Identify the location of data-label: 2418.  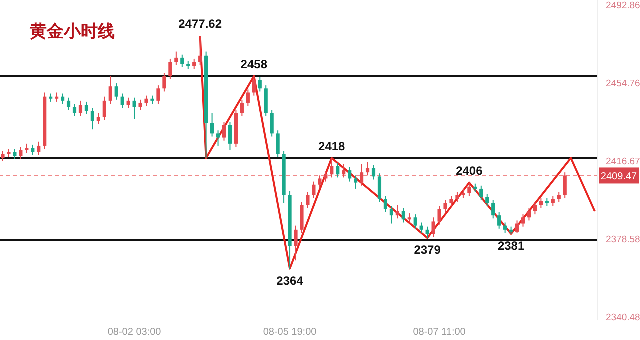
(332, 146).